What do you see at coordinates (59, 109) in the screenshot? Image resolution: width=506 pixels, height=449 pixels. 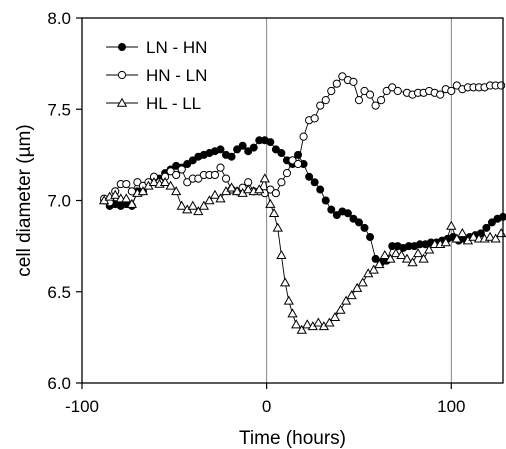 I see `y-tick-label: 7.5` at bounding box center [59, 109].